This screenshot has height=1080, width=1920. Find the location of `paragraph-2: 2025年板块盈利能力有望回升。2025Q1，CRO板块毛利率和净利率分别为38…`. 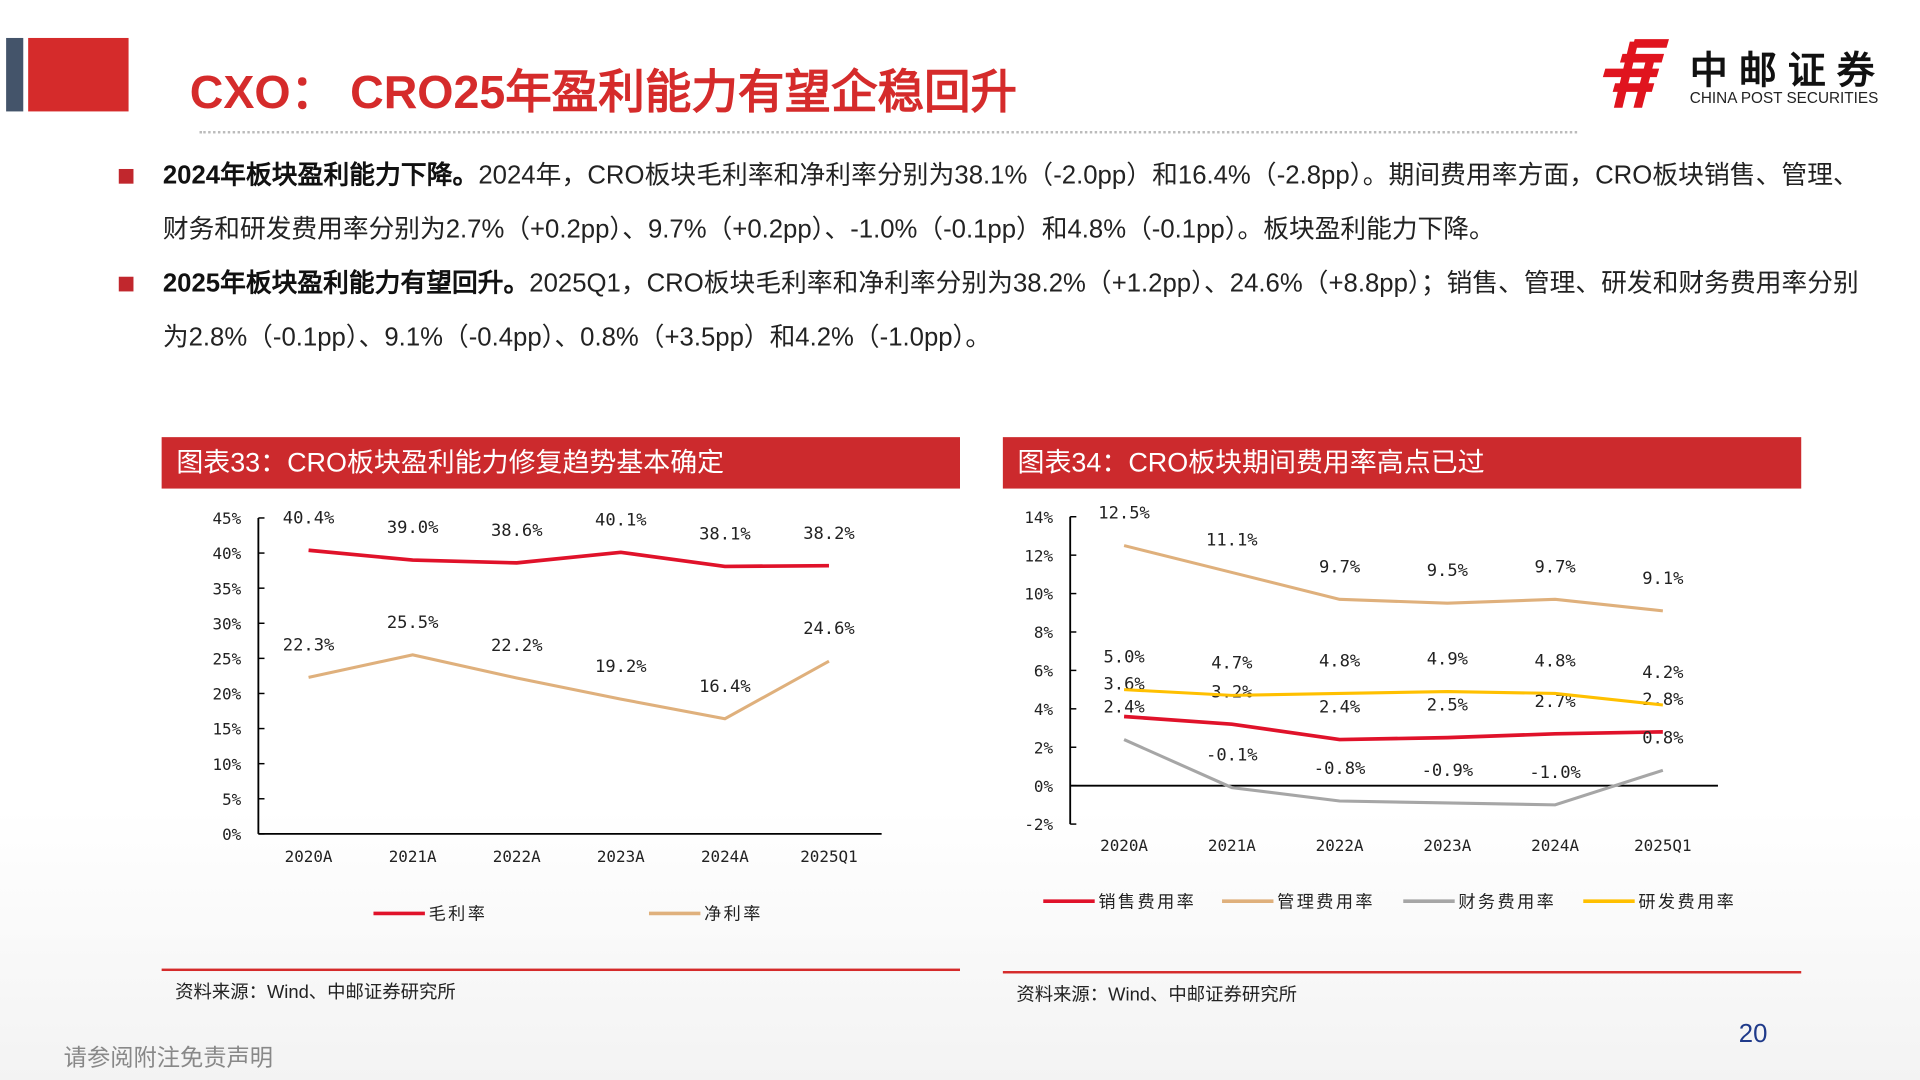

paragraph-2: 2025年板块盈利能力有望回升。2025Q1，CRO板块毛利率和净利率分别为38… is located at coordinates (988, 311).